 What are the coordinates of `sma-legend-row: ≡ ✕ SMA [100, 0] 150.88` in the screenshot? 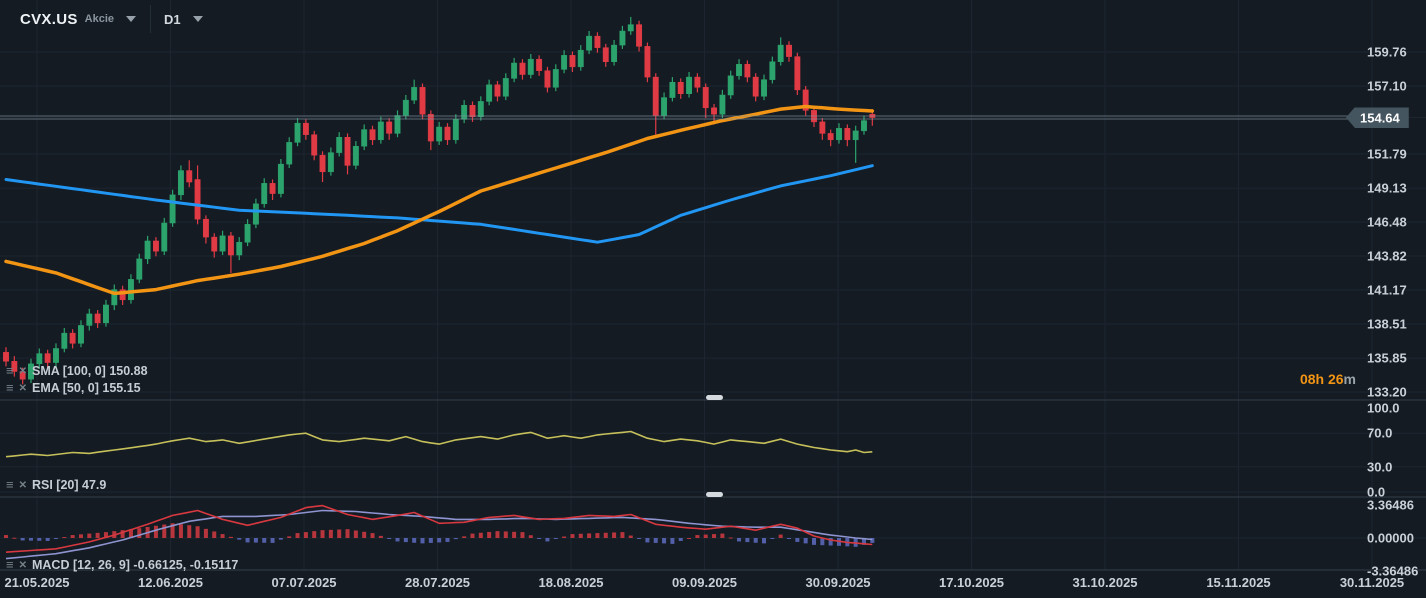 It's located at (77, 371).